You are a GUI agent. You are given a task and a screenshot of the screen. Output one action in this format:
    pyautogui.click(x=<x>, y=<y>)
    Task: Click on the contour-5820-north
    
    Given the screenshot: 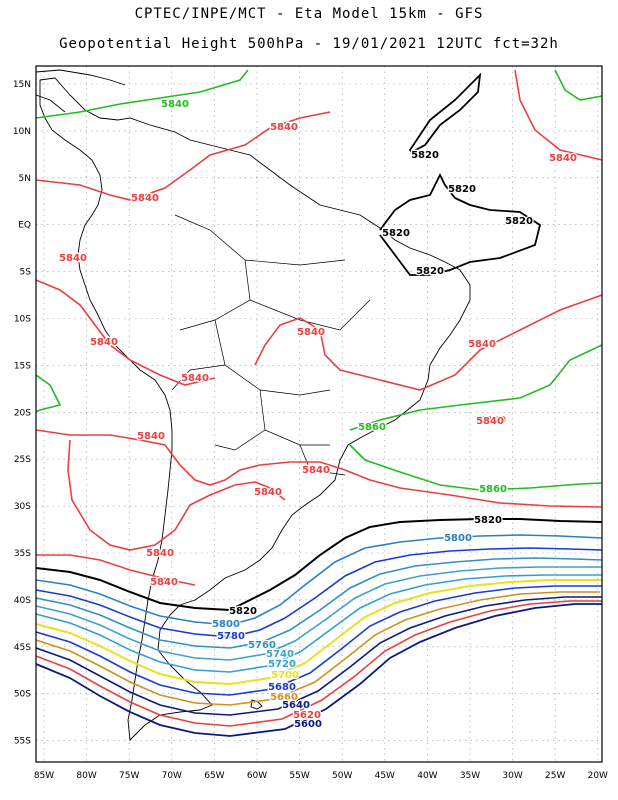 What is the action you would take?
    pyautogui.click(x=445, y=113)
    